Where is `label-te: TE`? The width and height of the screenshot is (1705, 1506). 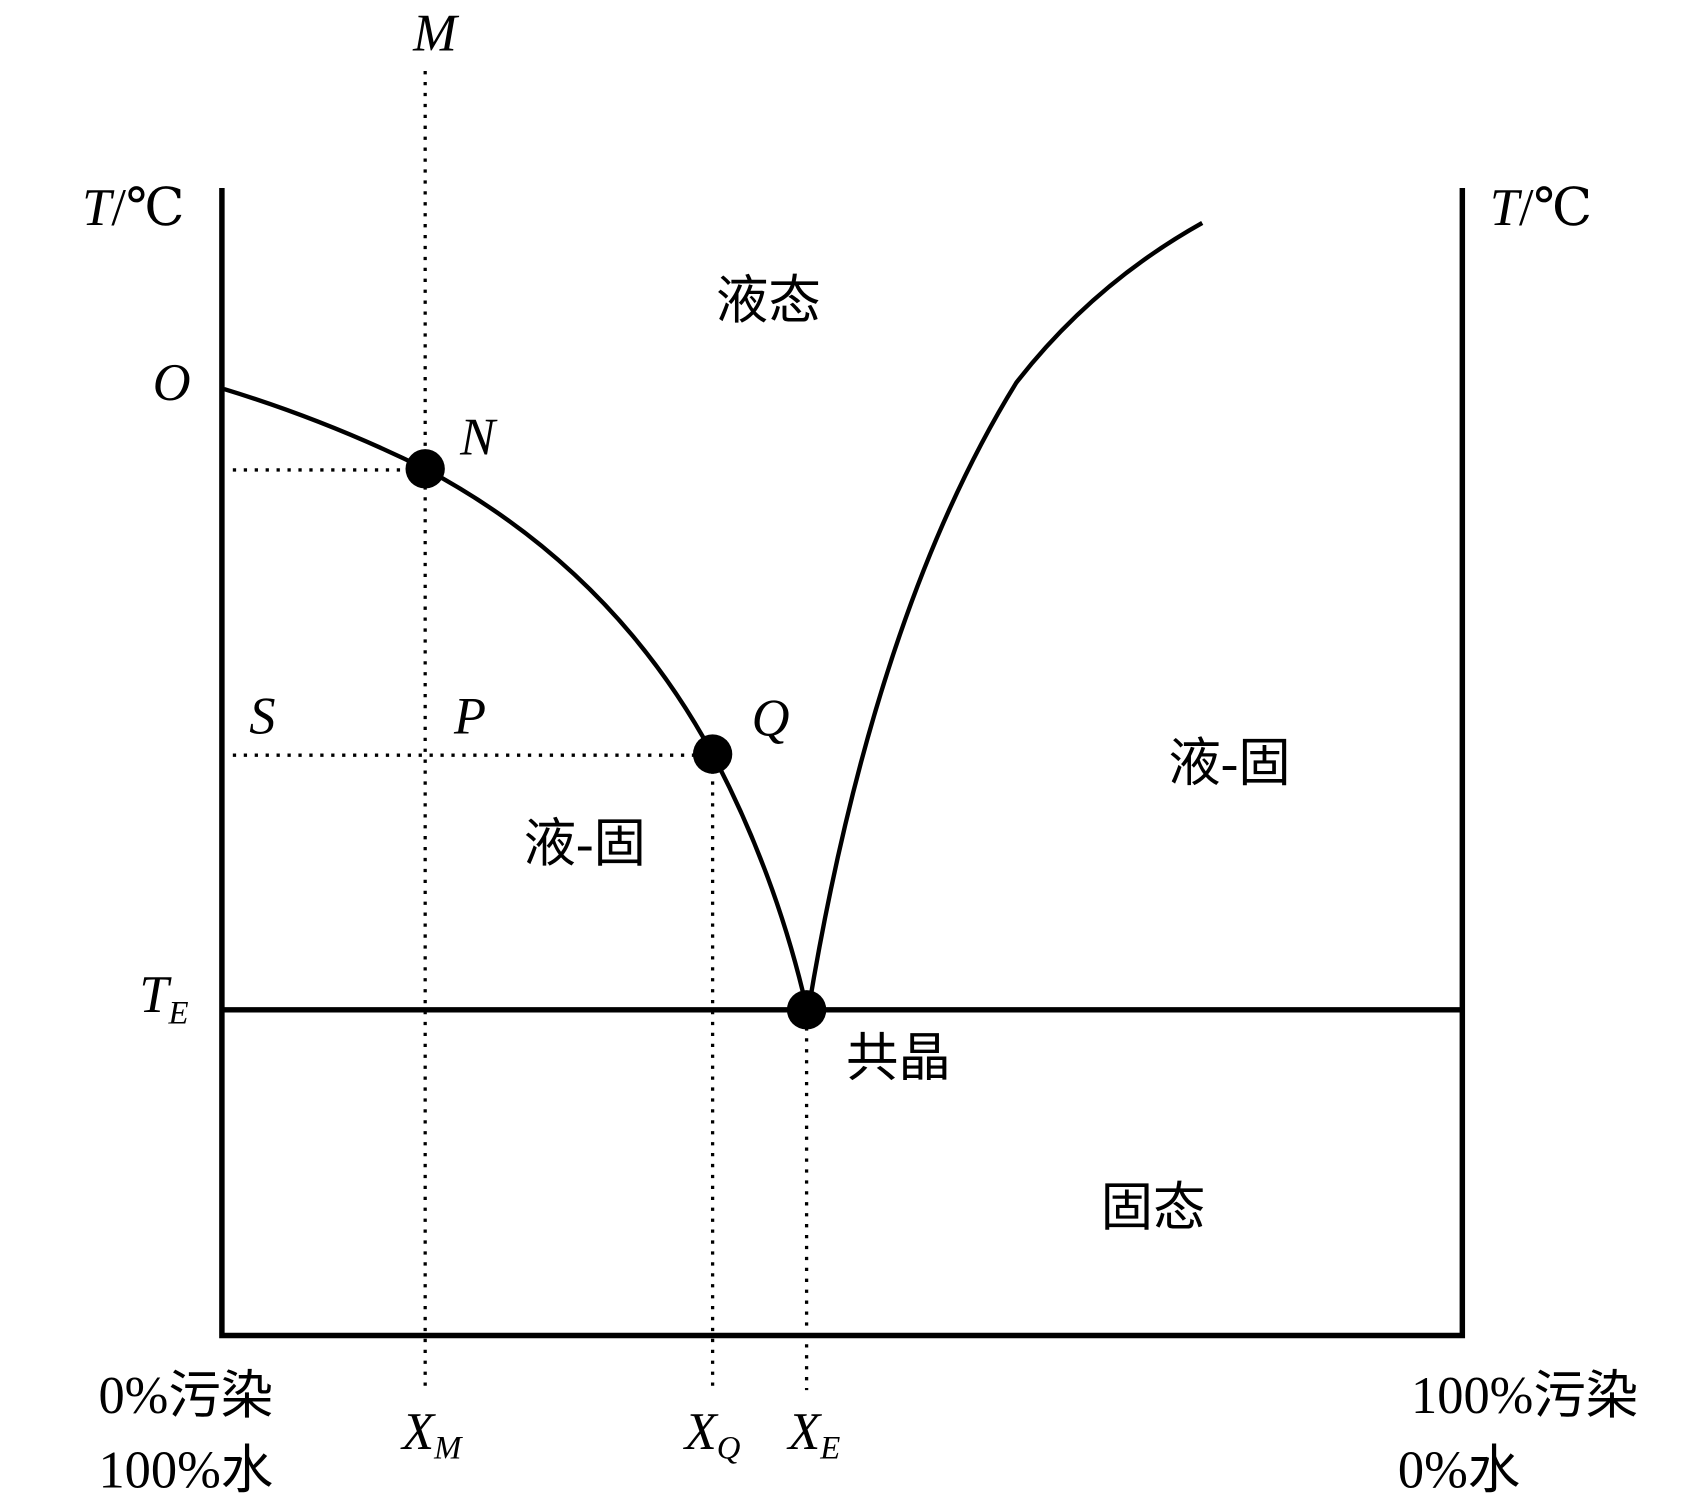 label-te: TE is located at coordinates (163, 998).